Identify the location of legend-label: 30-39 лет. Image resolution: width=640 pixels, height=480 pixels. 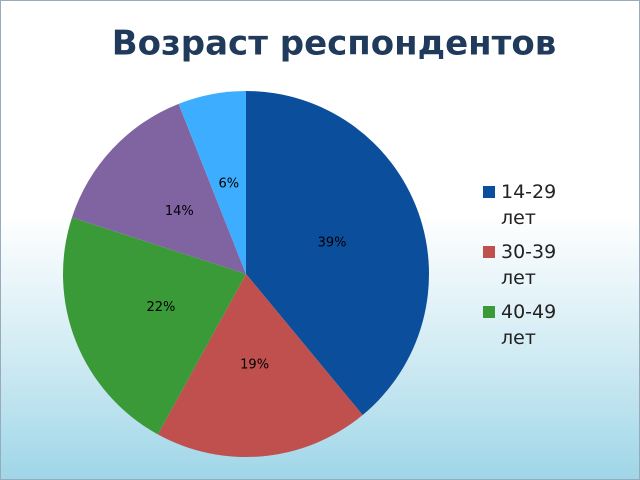
(529, 265).